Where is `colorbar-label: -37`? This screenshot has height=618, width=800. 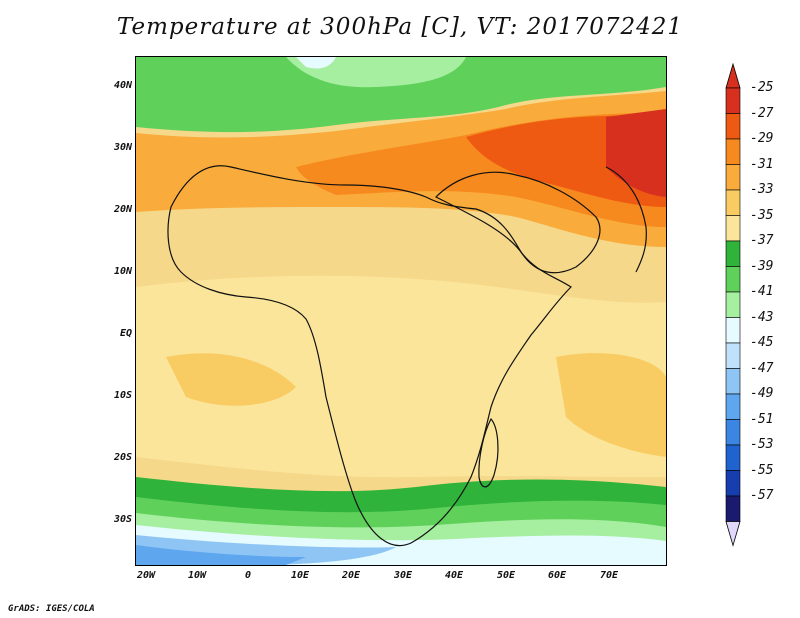
colorbar-label: -37 is located at coordinates (762, 240).